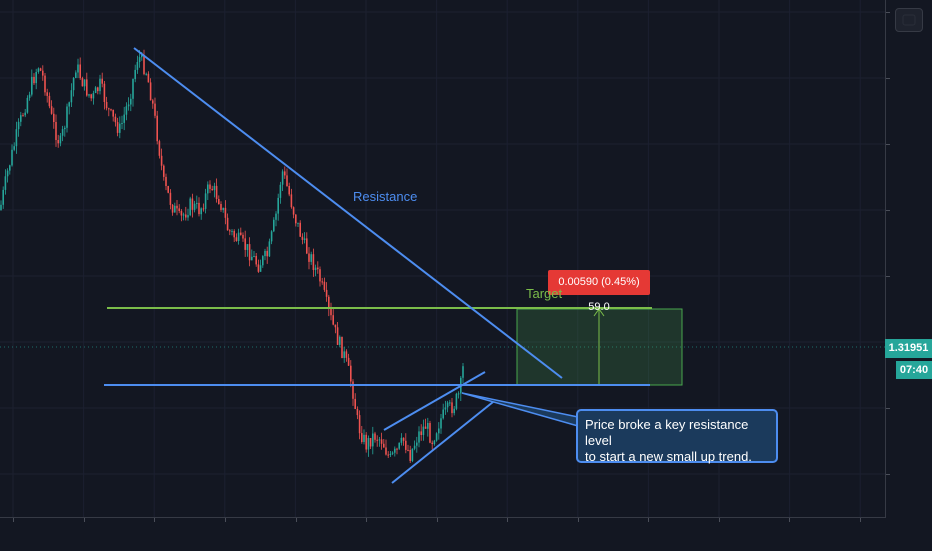 The width and height of the screenshot is (932, 551). Describe the element at coordinates (599, 291) in the screenshot. I see `price-range-measure-label: 0.00590 (0.45%) 59.0` at that location.